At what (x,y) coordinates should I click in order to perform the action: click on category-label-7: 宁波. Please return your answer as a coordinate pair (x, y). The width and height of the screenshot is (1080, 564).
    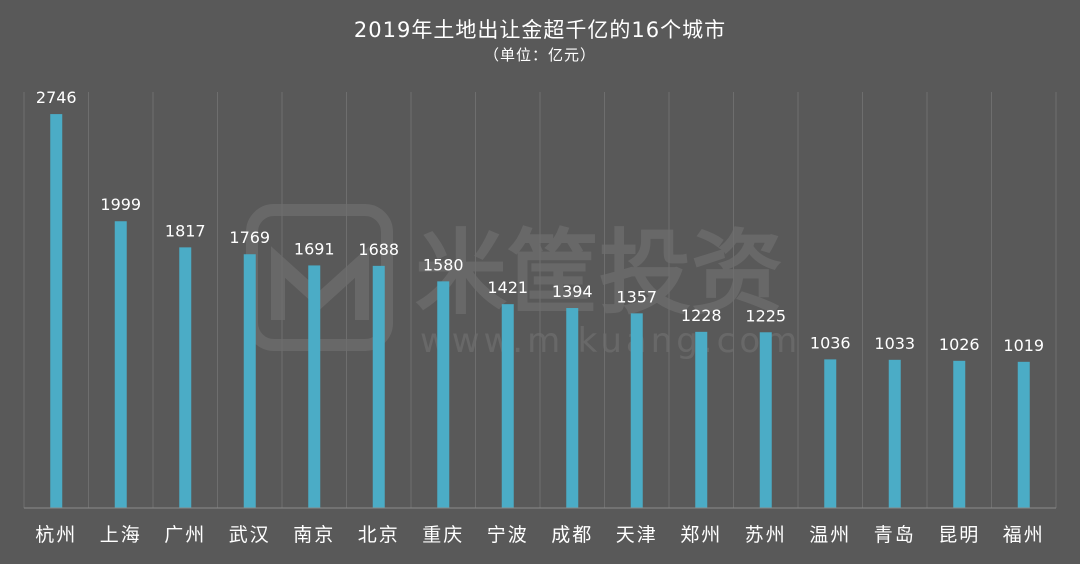
    Looking at the image, I should click on (508, 535).